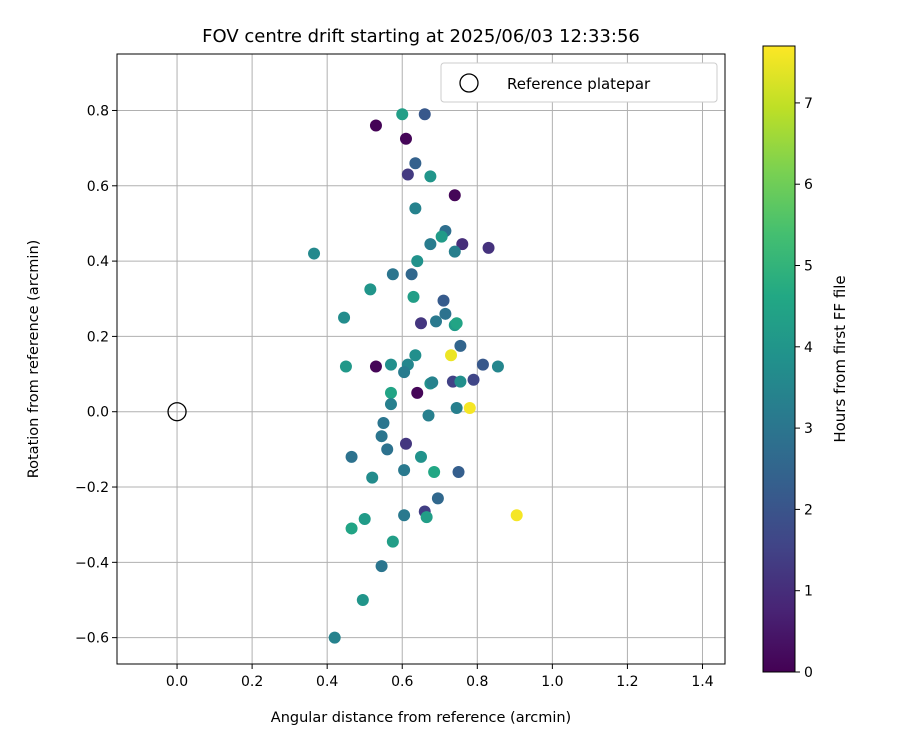 This screenshot has width=900, height=750. I want to click on colorbar: 0 1 2 3 4 5 6 7 Hours from first FF file, so click(805, 363).